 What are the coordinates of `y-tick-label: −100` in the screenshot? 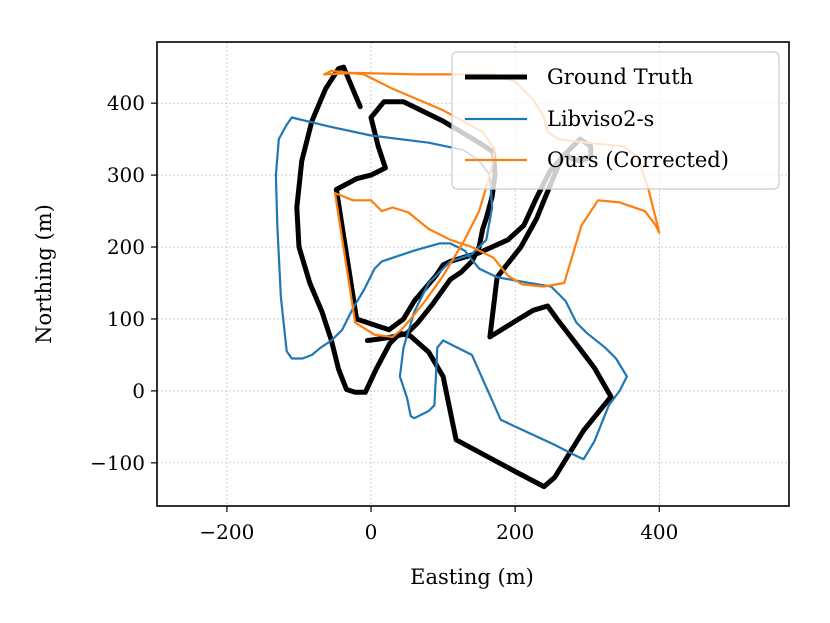 It's located at (117, 463).